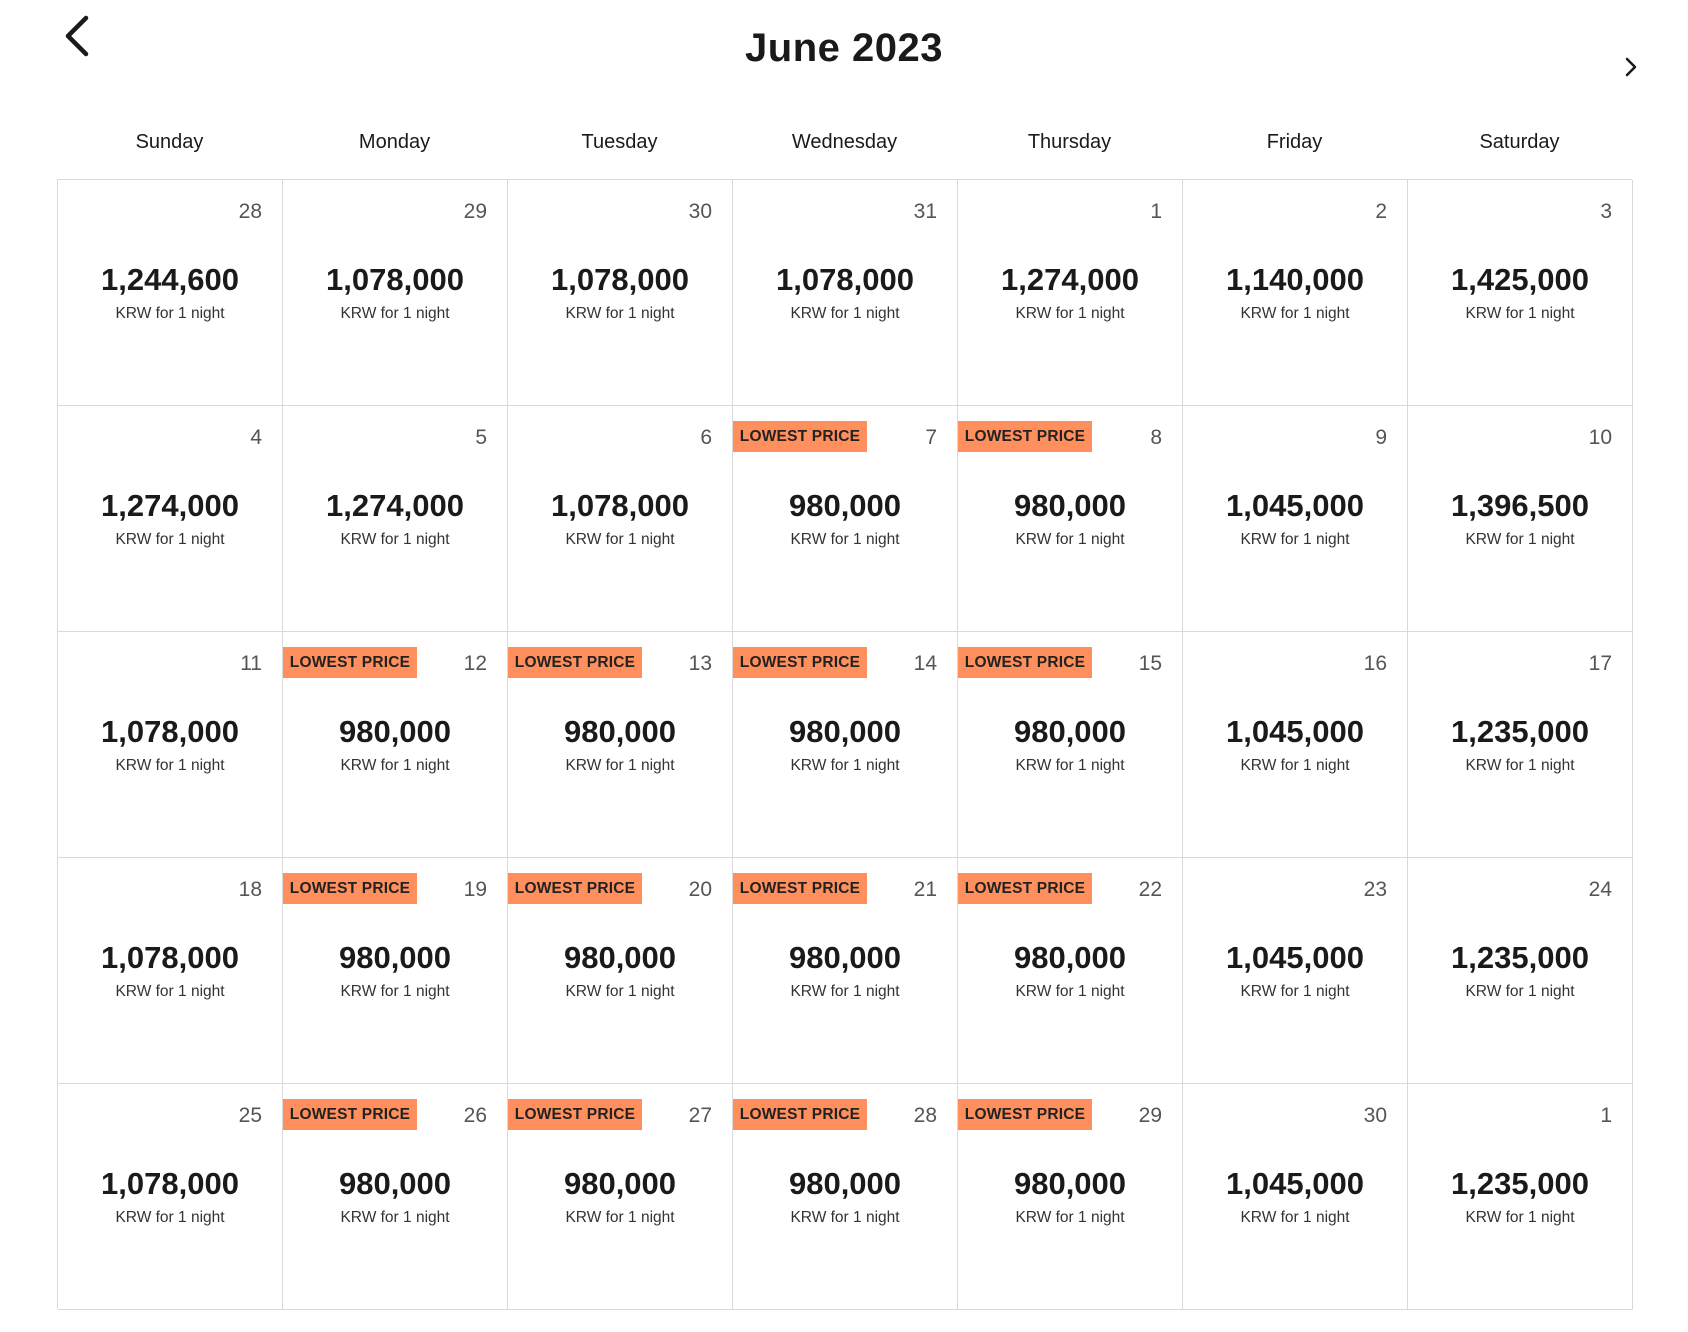  What do you see at coordinates (700, 663) in the screenshot?
I see `day-number: 13` at bounding box center [700, 663].